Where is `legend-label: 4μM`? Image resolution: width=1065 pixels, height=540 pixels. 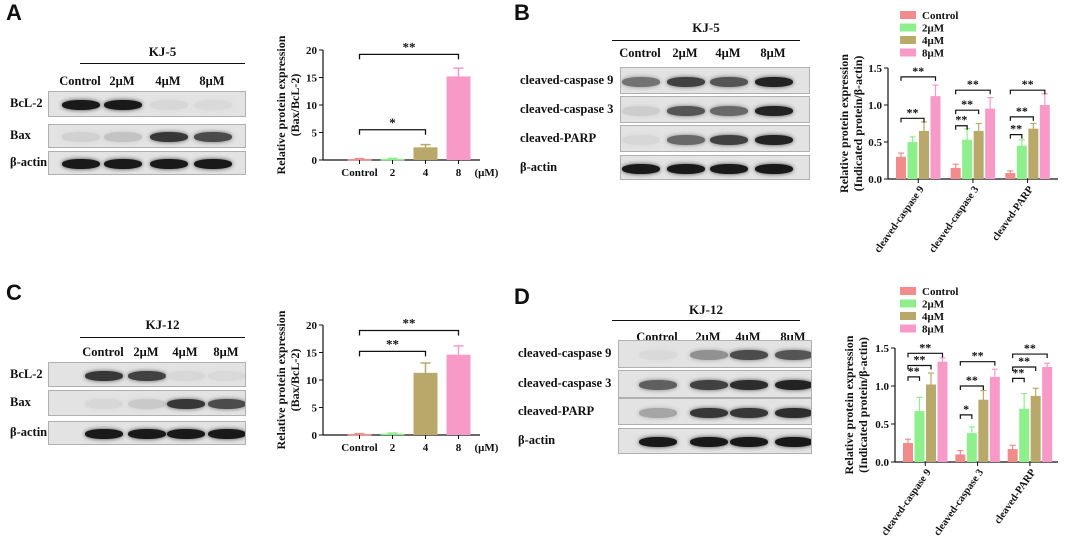 legend-label: 4μM is located at coordinates (933, 317).